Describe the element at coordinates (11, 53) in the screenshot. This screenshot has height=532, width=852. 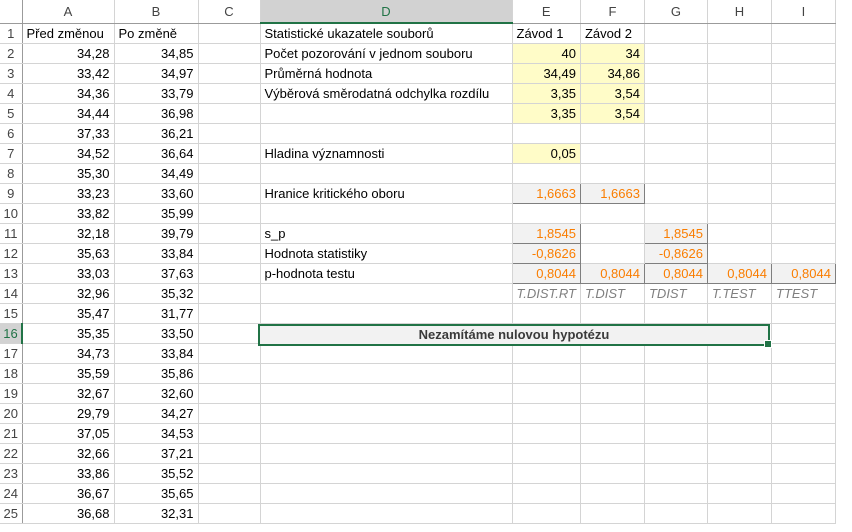
I see `row-header: 2` at that location.